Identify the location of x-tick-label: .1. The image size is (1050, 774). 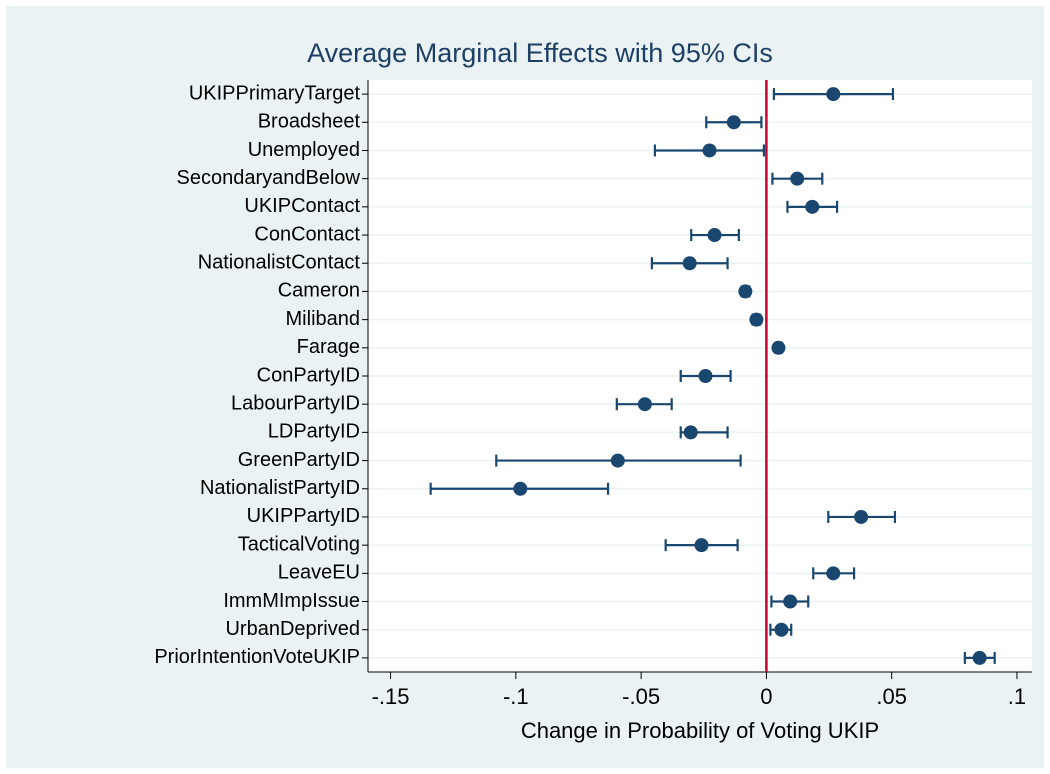
(1017, 696).